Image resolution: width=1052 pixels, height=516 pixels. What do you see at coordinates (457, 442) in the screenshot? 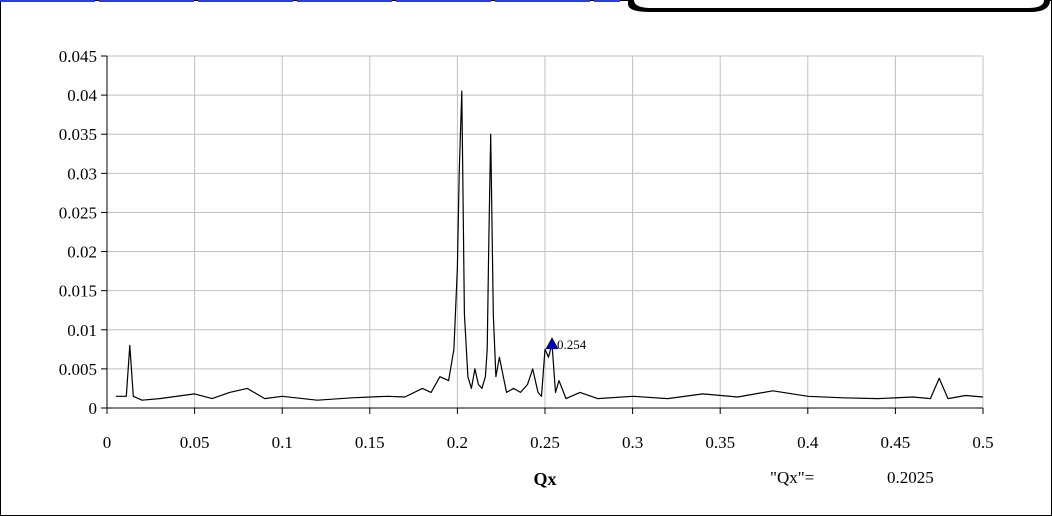
I see `x-tick-label: 0.2` at bounding box center [457, 442].